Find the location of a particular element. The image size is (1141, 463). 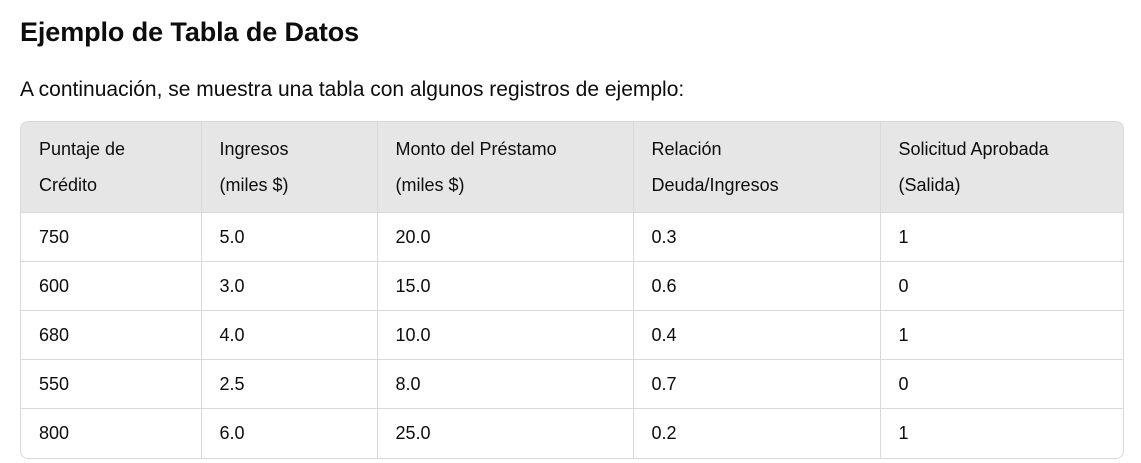

table-row: 680 4.0 10.0 0.4 1 is located at coordinates (572, 335).